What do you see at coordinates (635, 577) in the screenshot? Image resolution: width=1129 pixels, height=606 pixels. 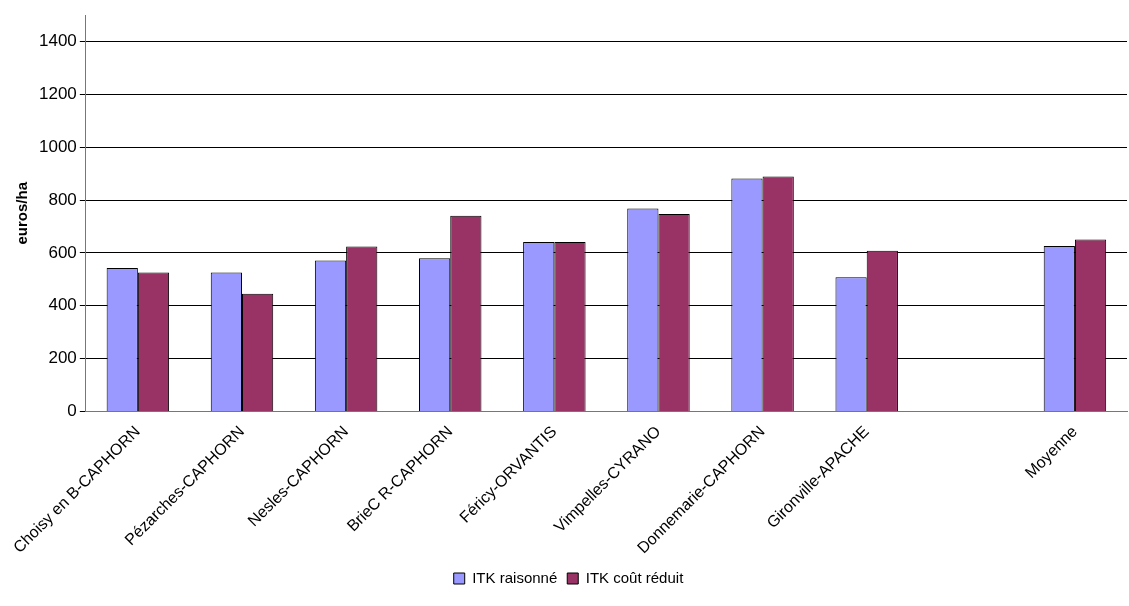 I see `legend-label: ITK coût réduit` at bounding box center [635, 577].